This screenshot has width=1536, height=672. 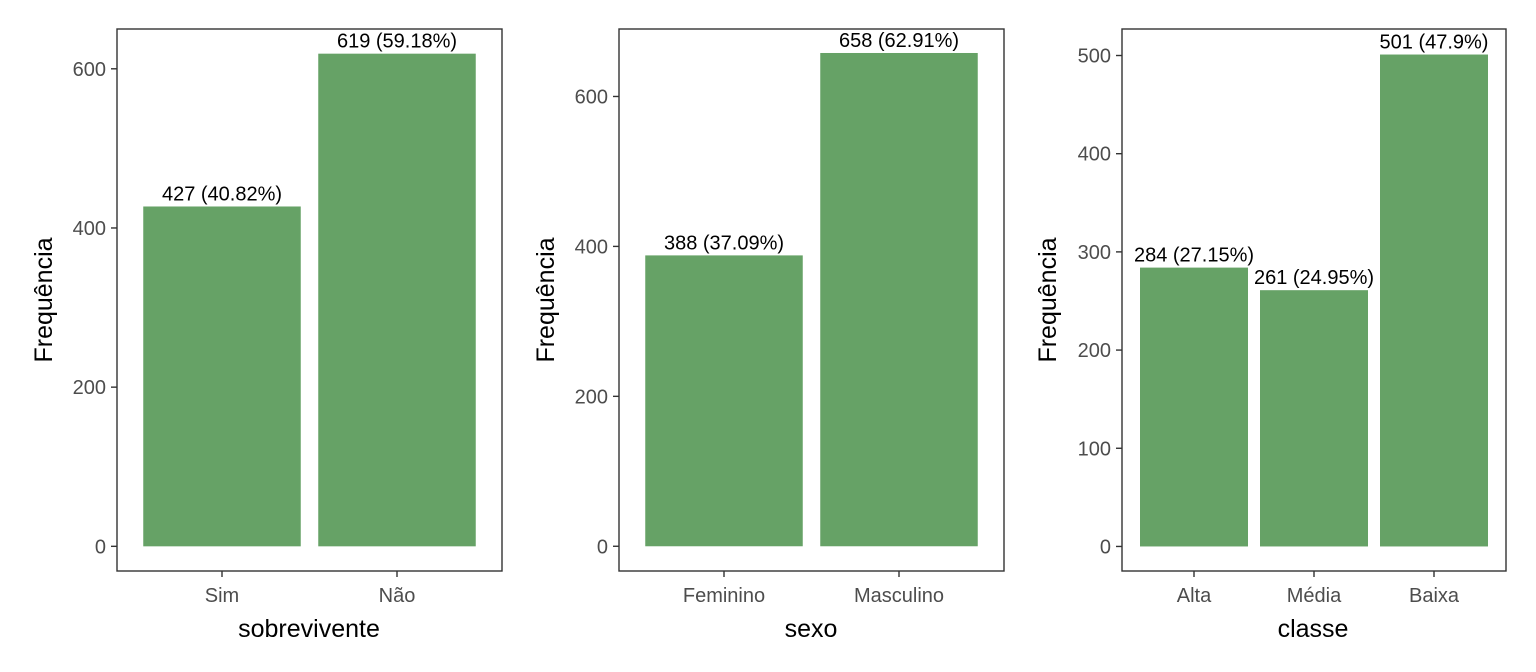 What do you see at coordinates (724, 401) in the screenshot?
I see `bar-feminino` at bounding box center [724, 401].